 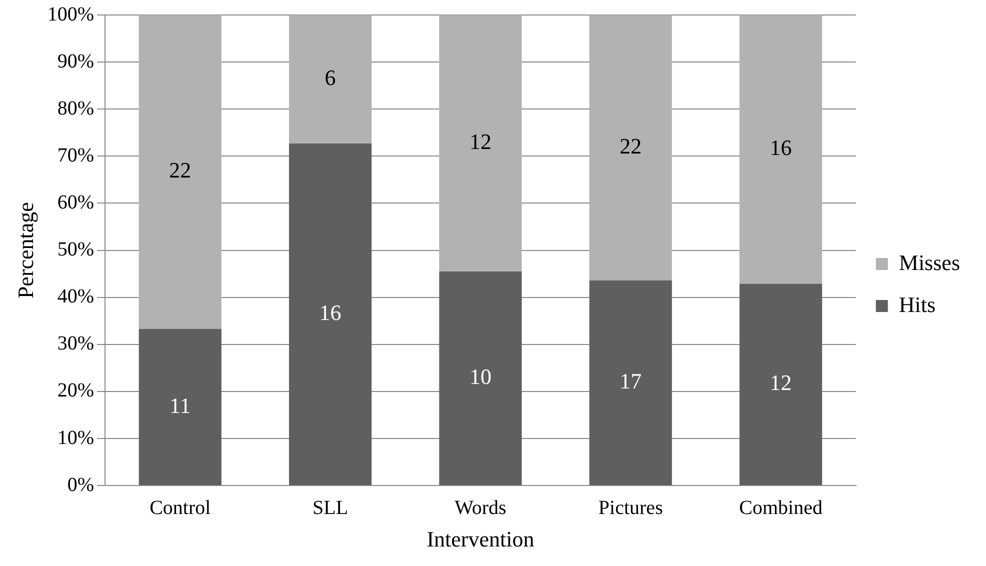 I want to click on x-tick-label: Control, so click(x=181, y=507).